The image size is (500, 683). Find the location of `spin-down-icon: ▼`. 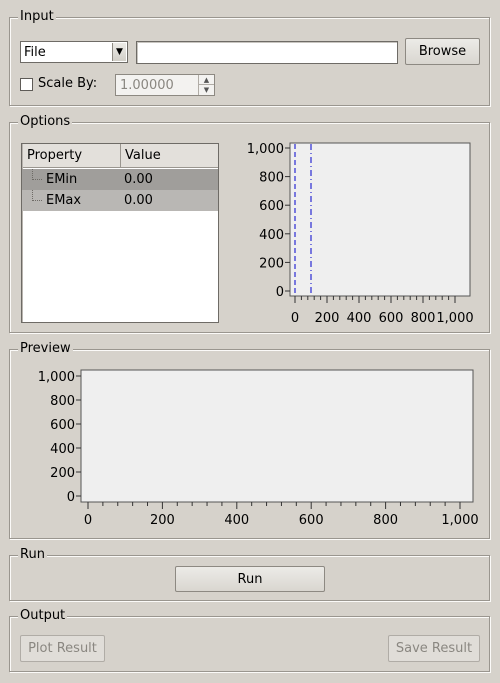

spin-down-icon: ▼ is located at coordinates (206, 90).